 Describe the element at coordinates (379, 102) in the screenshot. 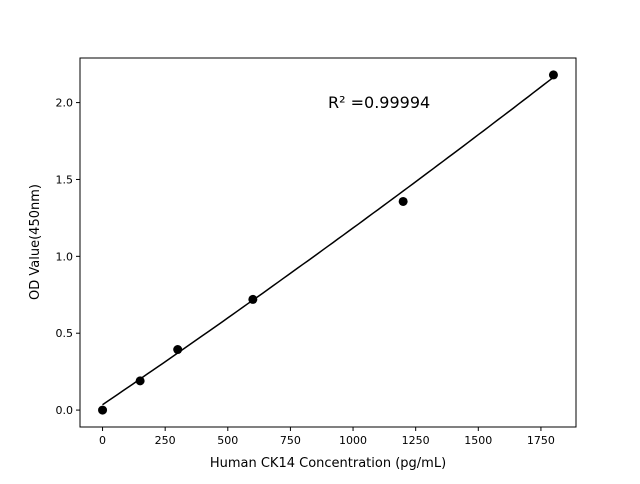

I see `annotation-r2: R² =0.99994` at that location.